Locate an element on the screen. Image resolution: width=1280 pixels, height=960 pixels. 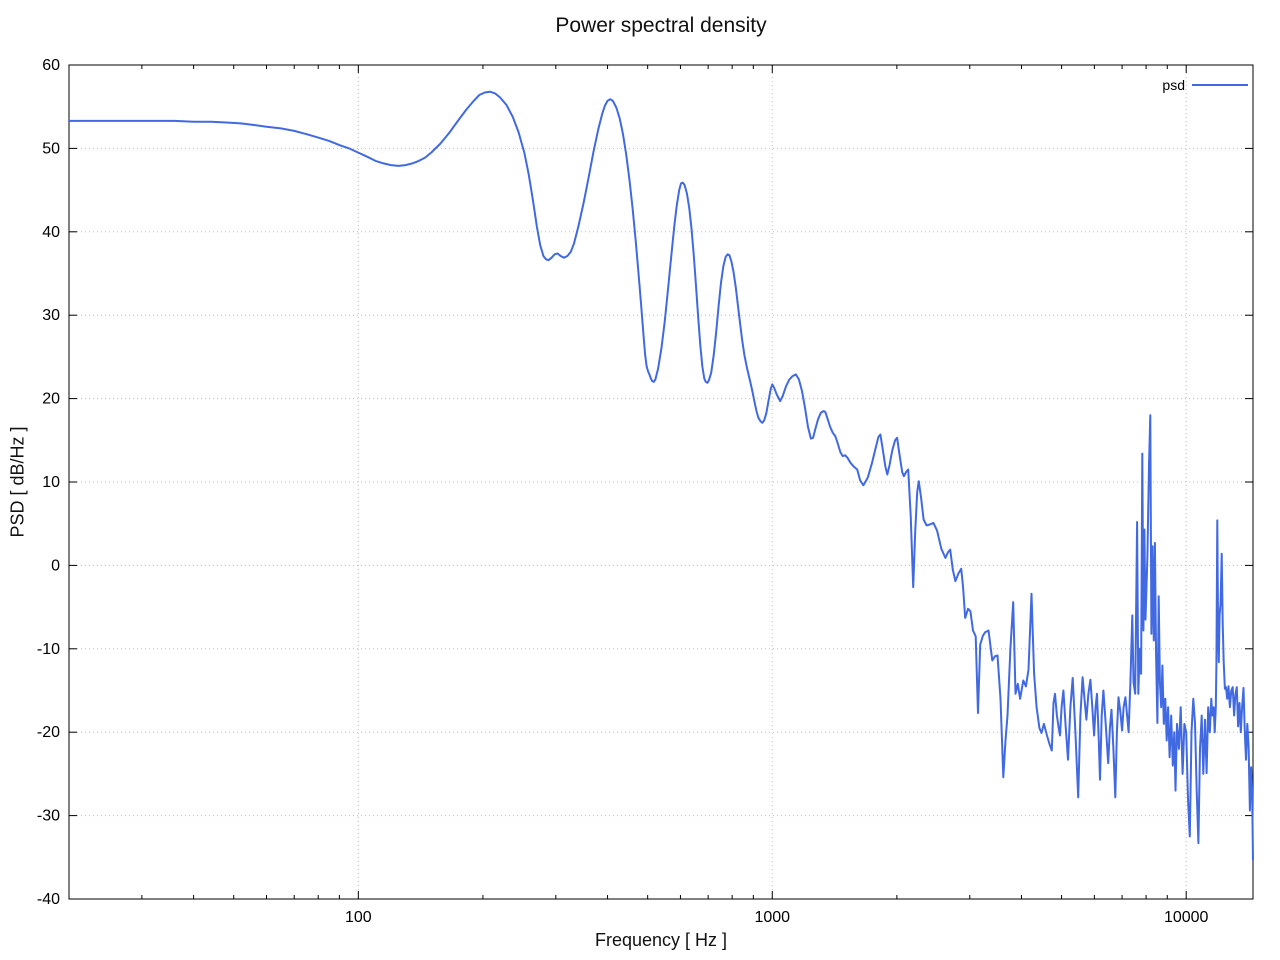
x-axis-label: Frequency [ Hz ] is located at coordinates (661, 940).